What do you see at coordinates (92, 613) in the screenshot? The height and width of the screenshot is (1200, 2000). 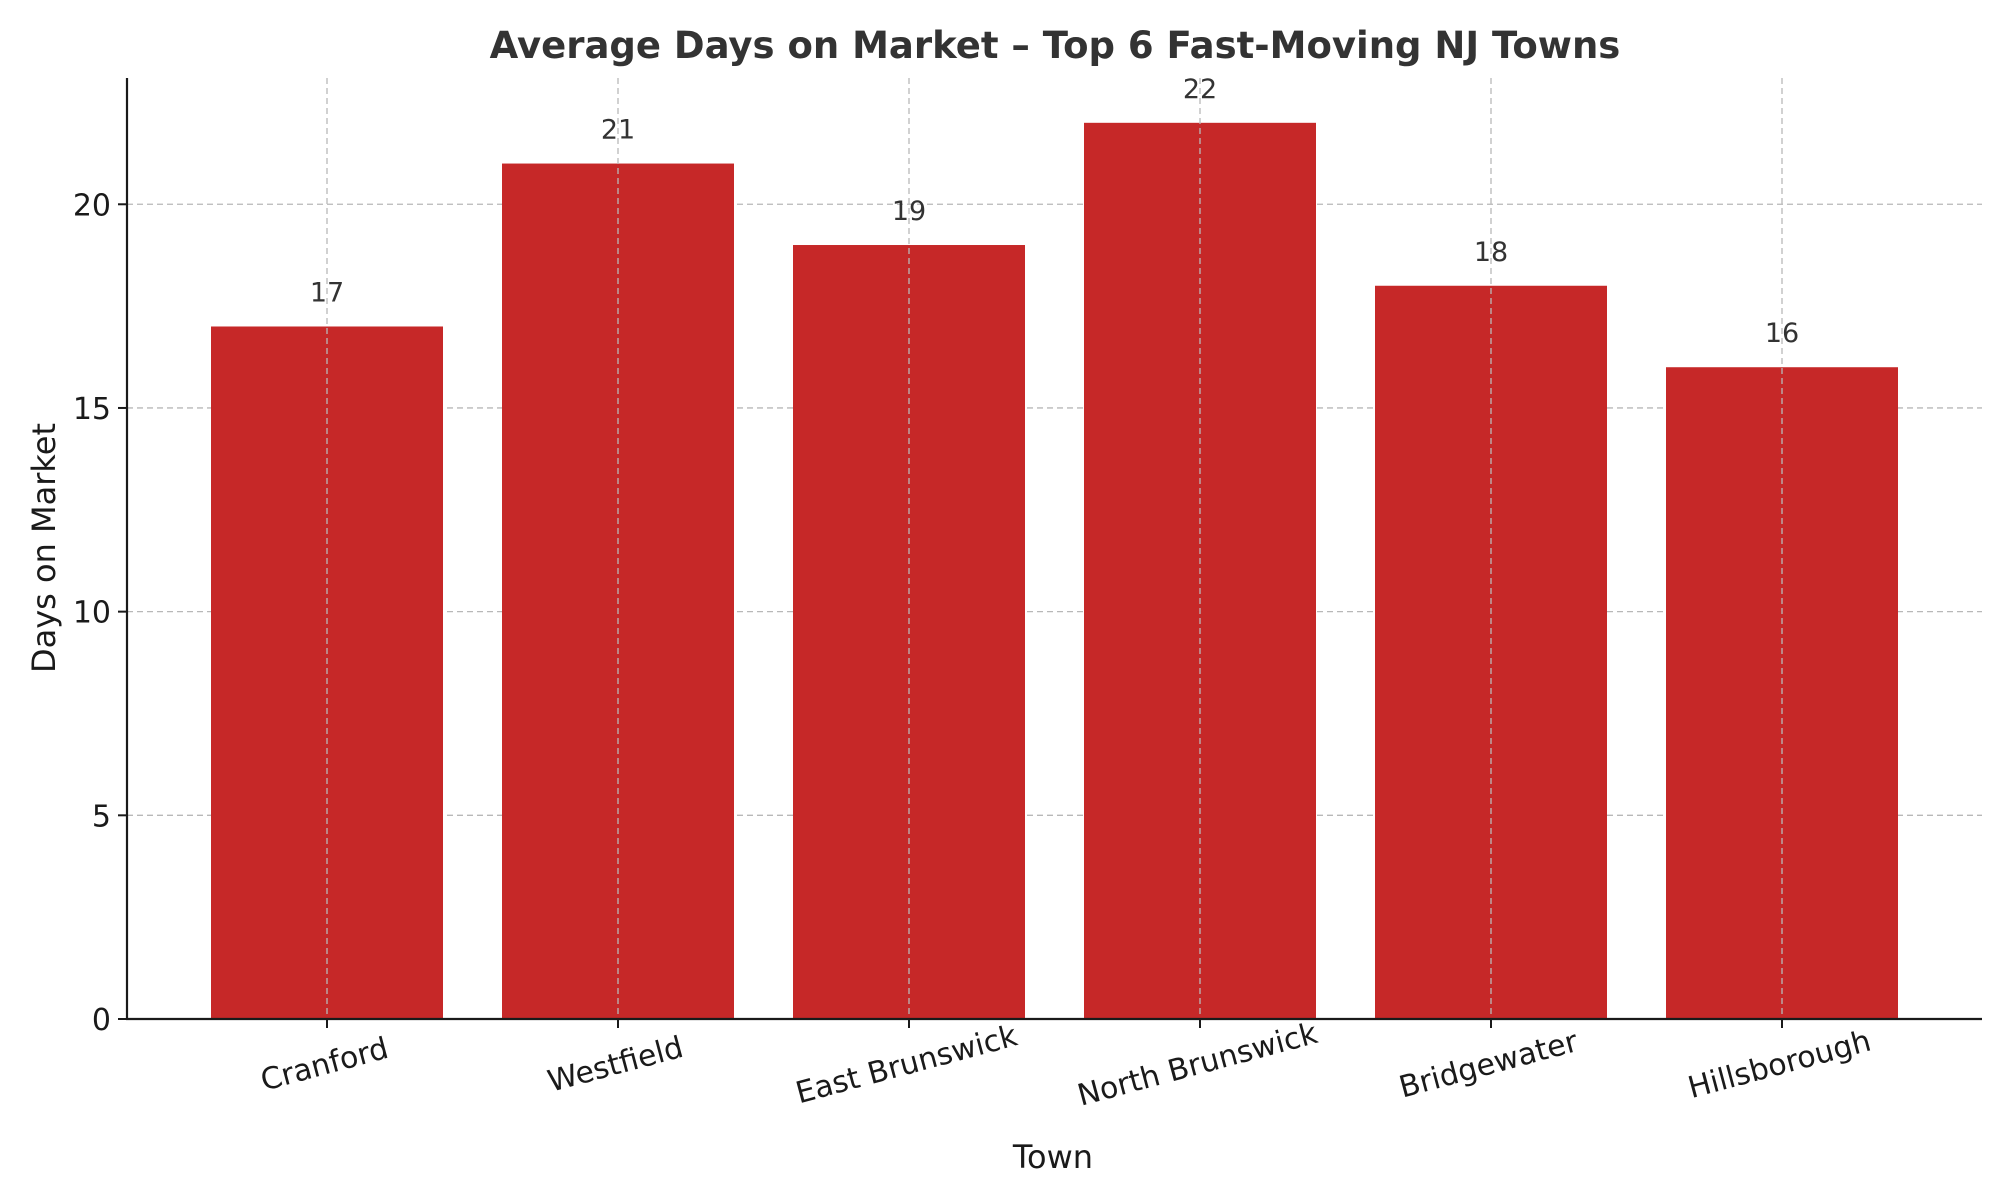 I see `y-tick-label: 10` at bounding box center [92, 613].